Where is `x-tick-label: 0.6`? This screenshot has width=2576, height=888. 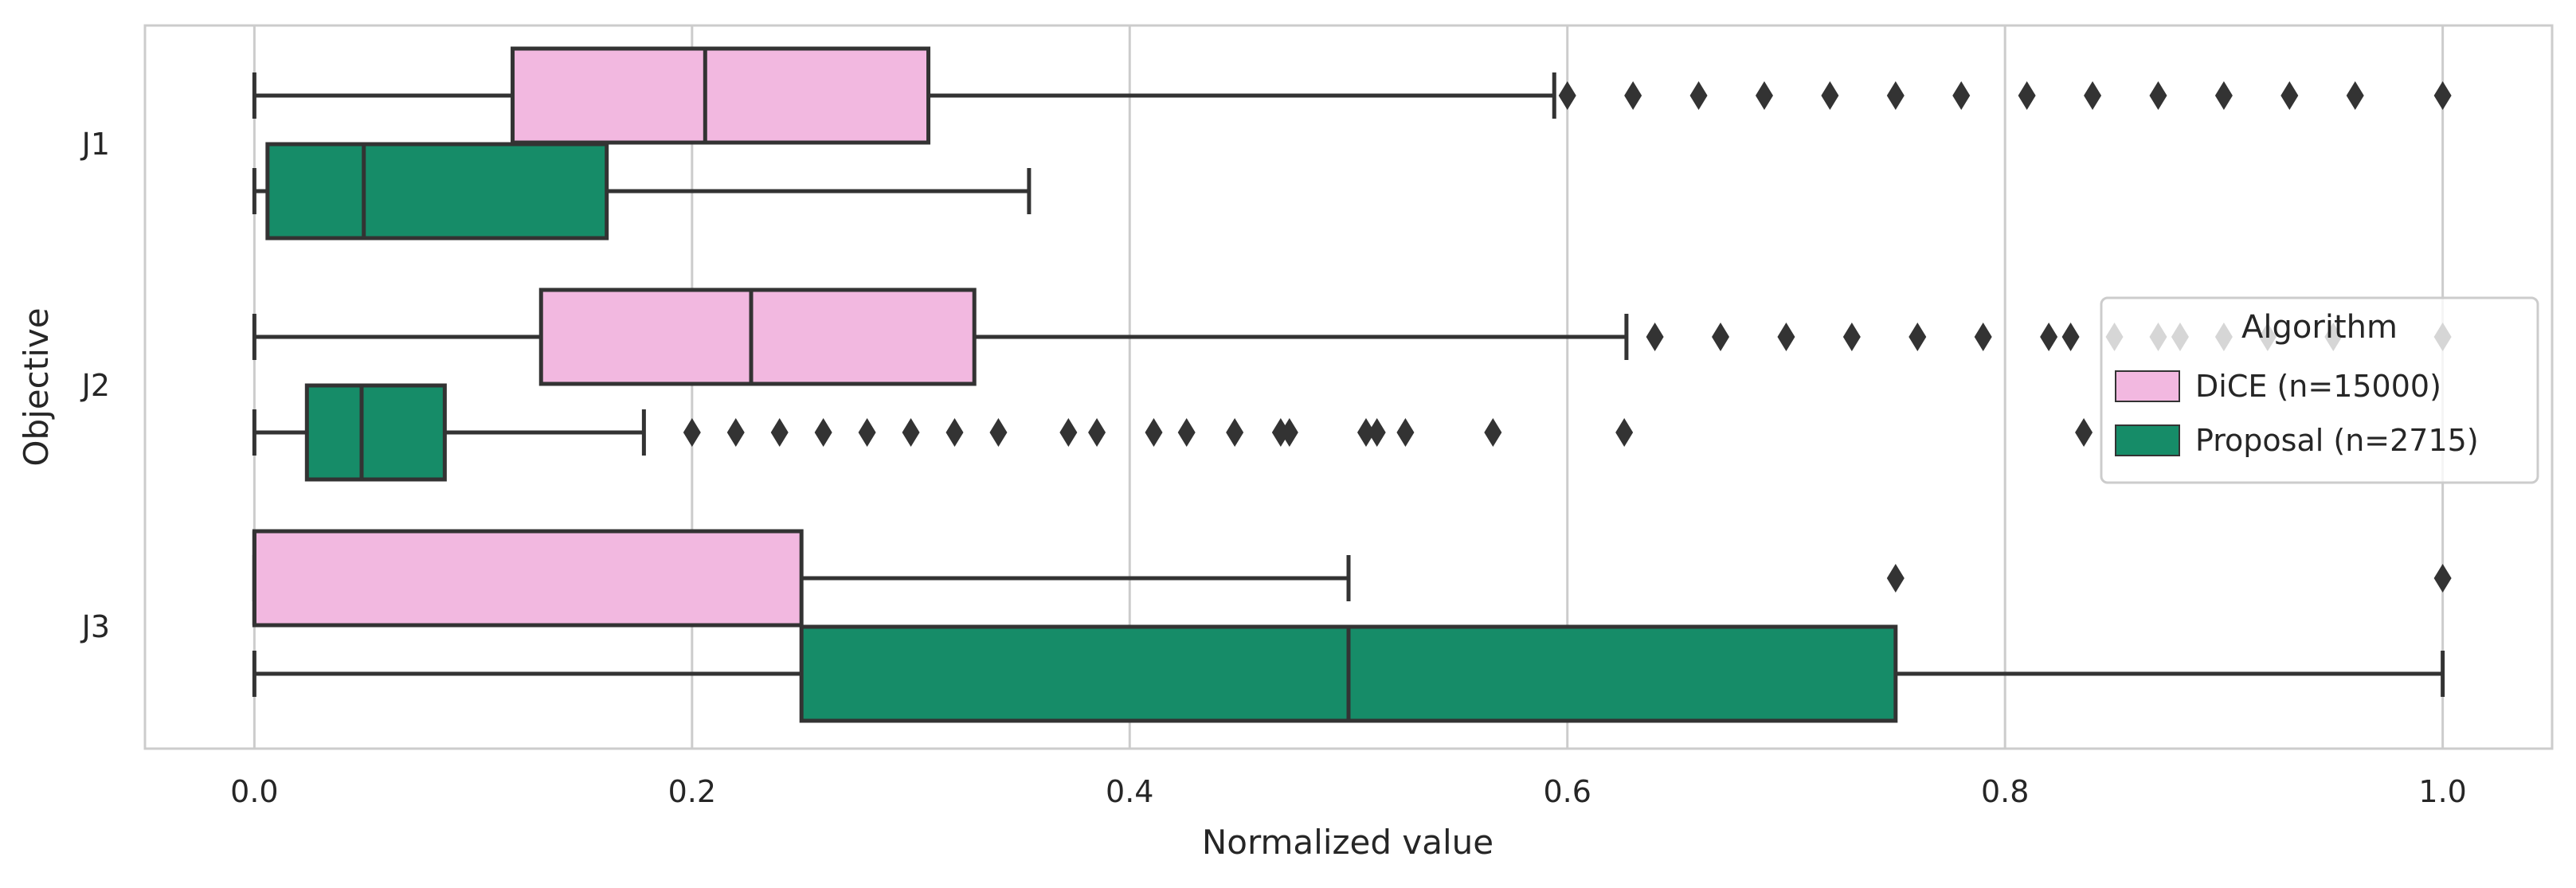
x-tick-label: 0.6 is located at coordinates (1567, 791).